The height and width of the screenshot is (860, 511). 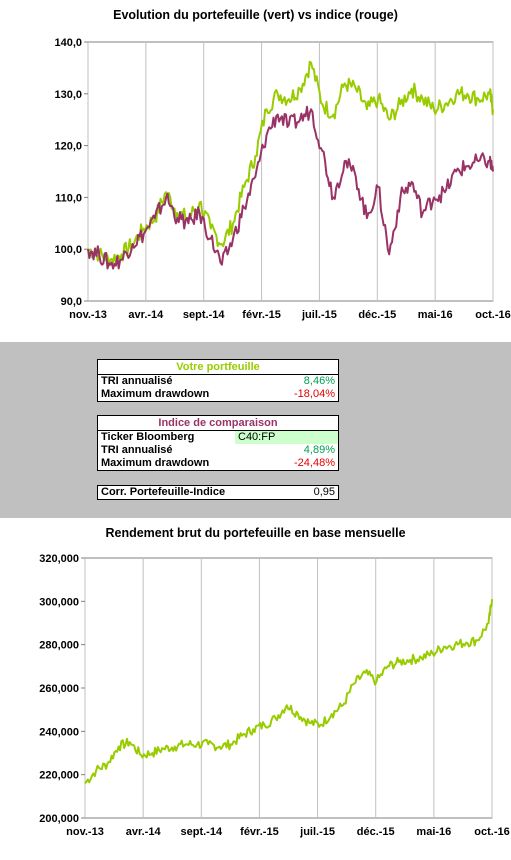 I want to click on index-tri-row: TRI annualisé 4,89%, so click(x=218, y=450).